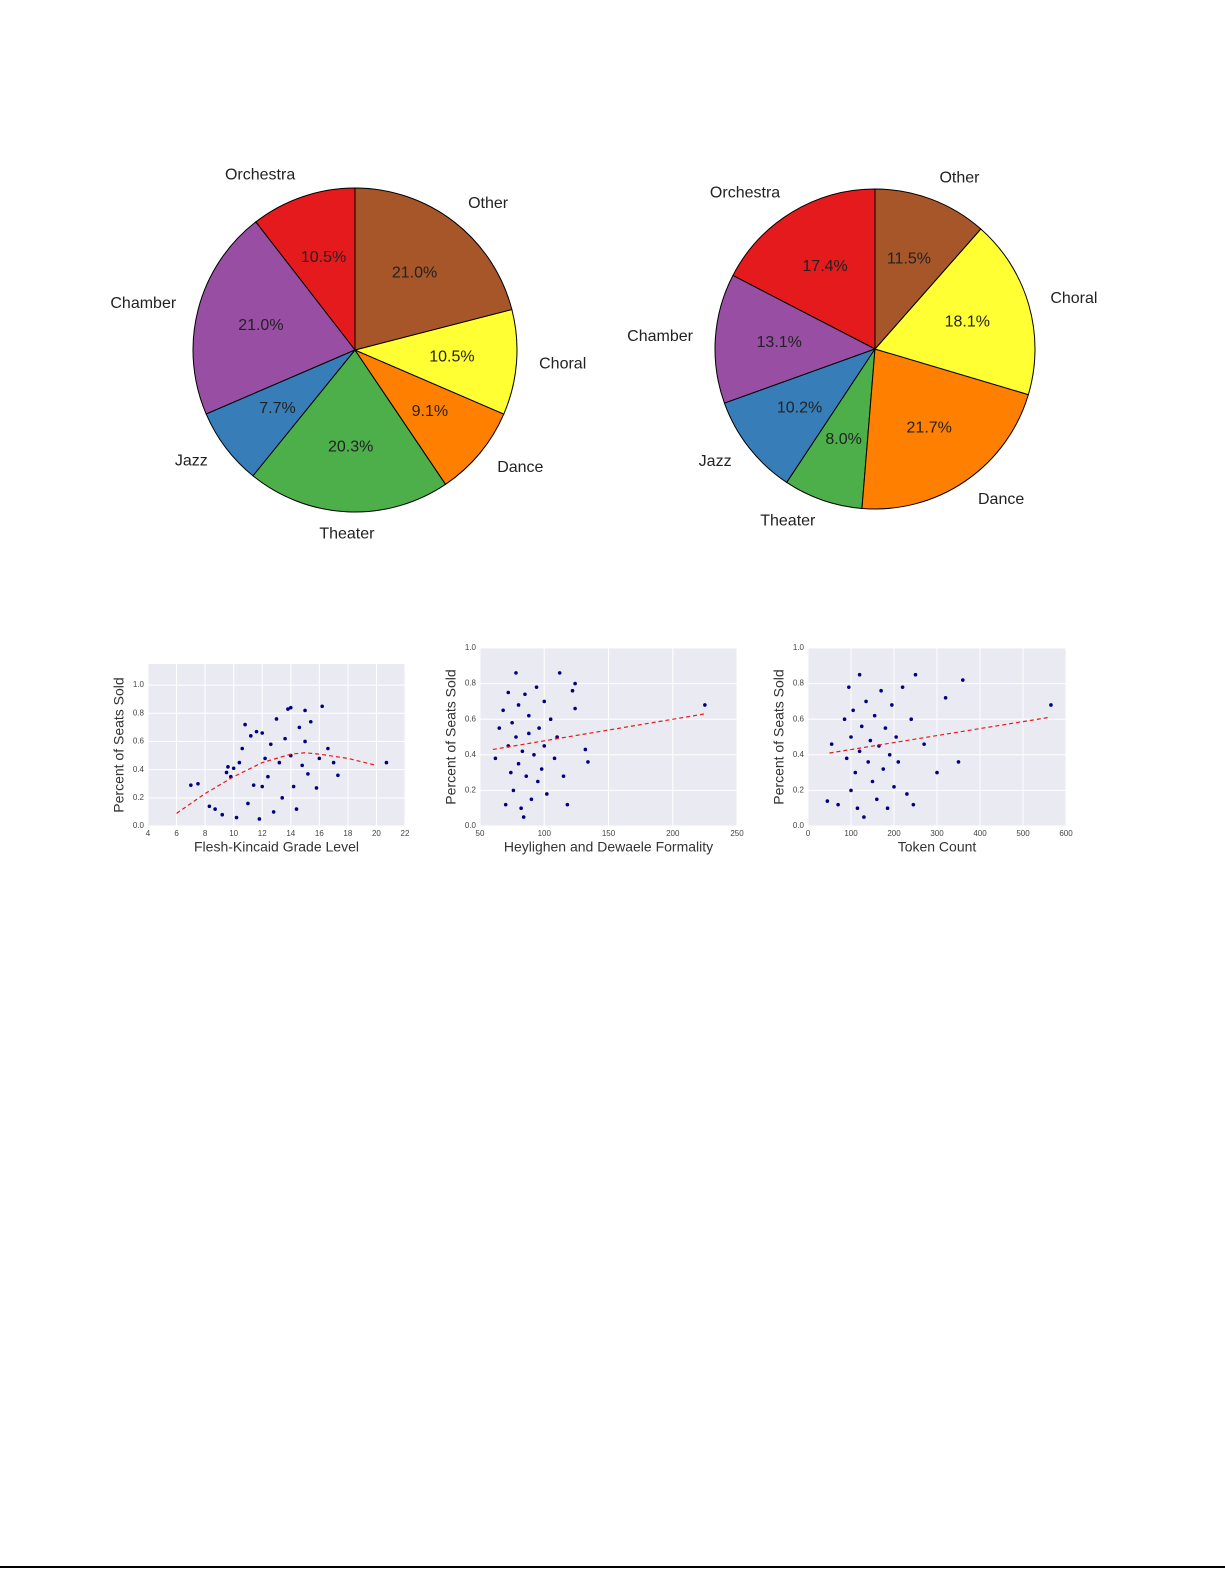  Describe the element at coordinates (937, 833) in the screenshot. I see `x-tick-label: 300` at that location.